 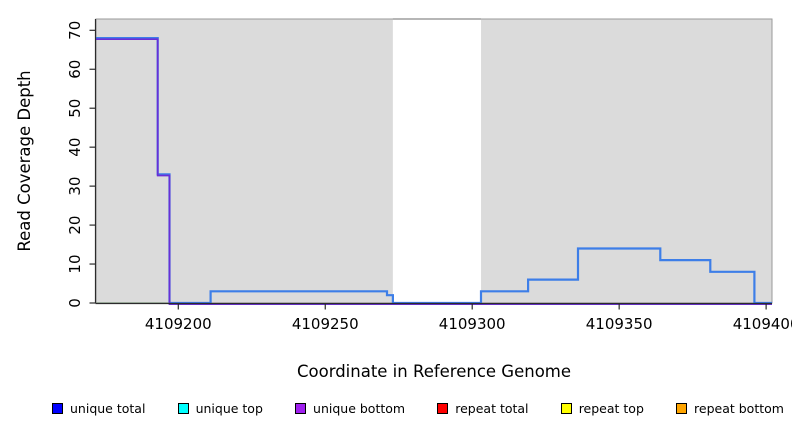 I want to click on y-axis-title: Read Coverage Depth, so click(x=24, y=160).